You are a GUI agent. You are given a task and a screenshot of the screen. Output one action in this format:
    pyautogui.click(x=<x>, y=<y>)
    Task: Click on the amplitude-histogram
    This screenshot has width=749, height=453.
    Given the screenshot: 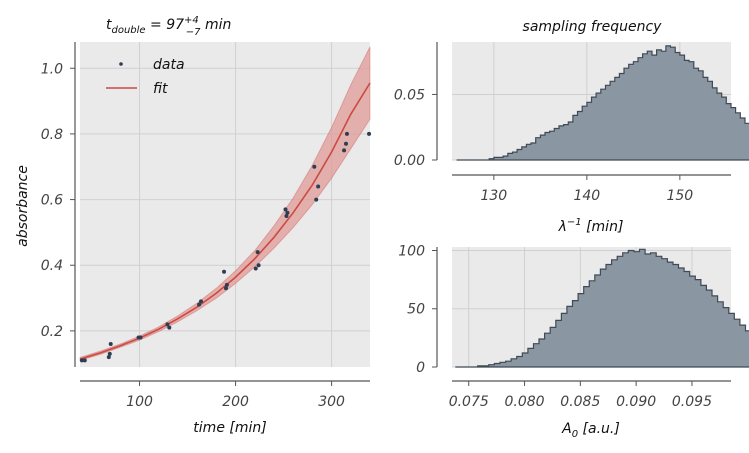 What is the action you would take?
    pyautogui.click(x=602, y=308)
    